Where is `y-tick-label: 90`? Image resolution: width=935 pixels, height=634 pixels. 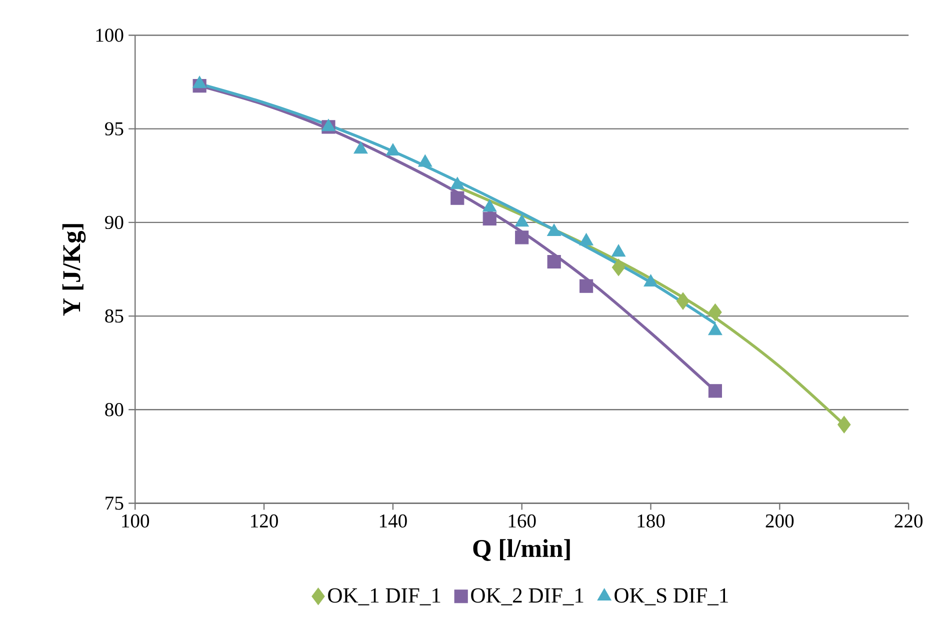
y-tick-label: 90 is located at coordinates (114, 222).